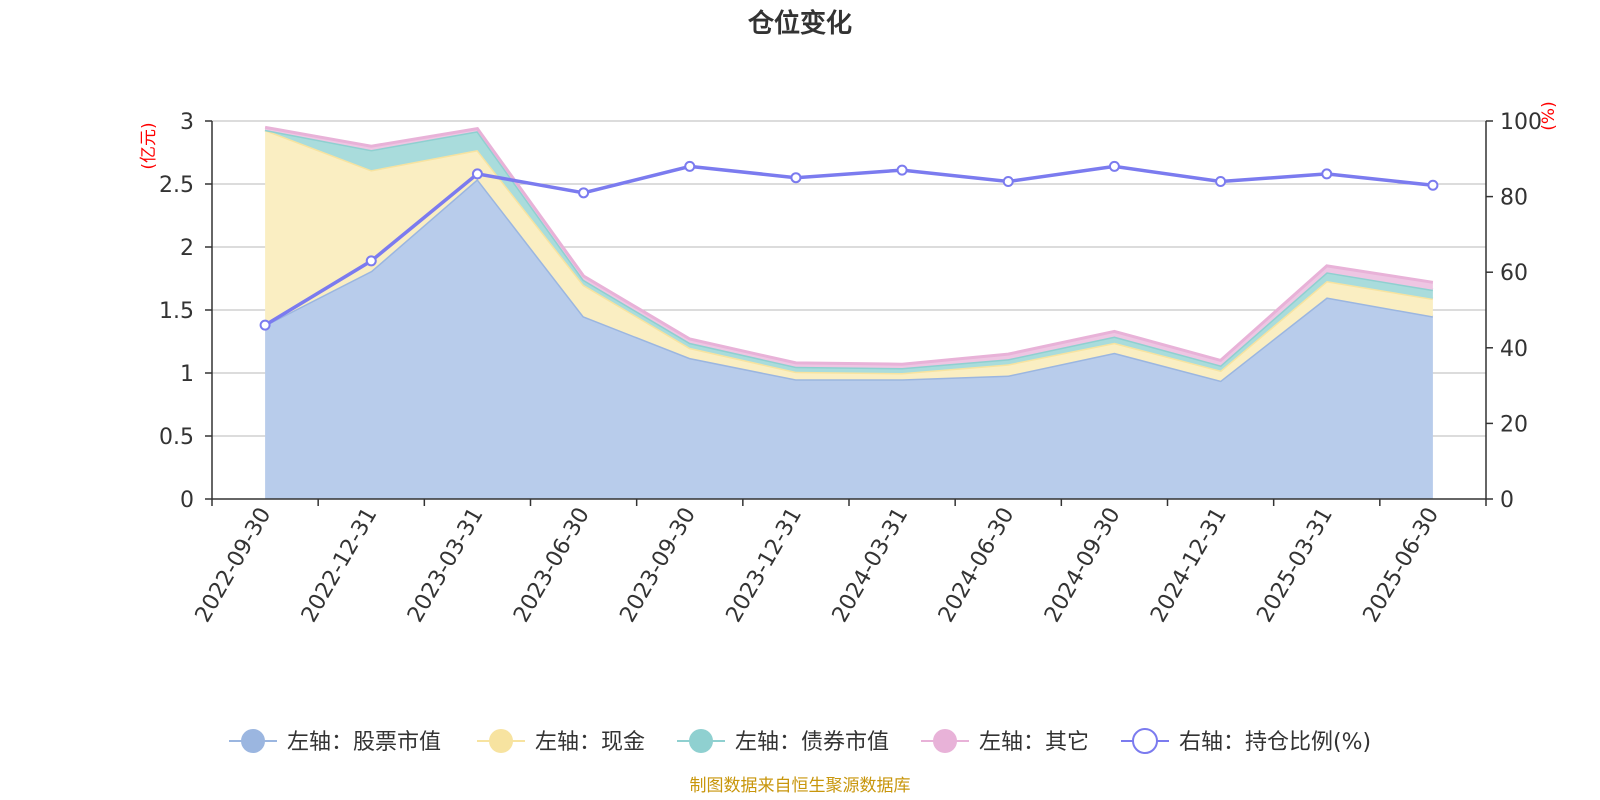 The image size is (1600, 800). I want to click on x-axis-tick-label: 2022-09-30, so click(234, 565).